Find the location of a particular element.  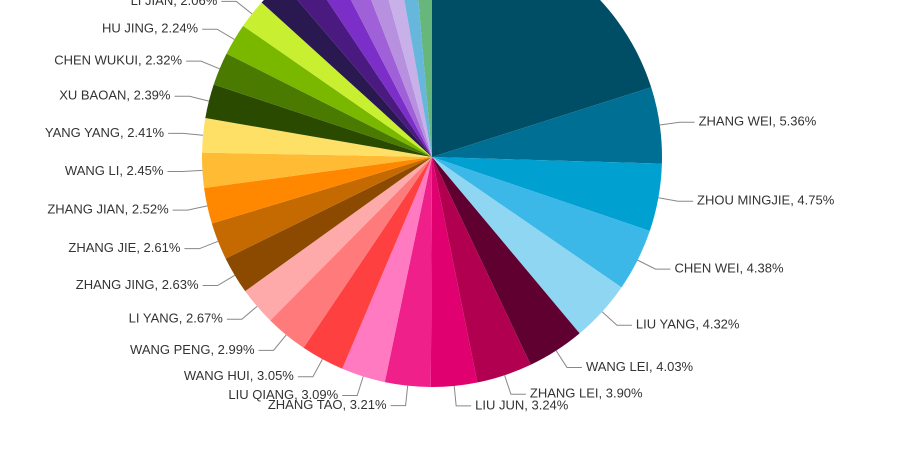

slice-label: ZHANG JIAN, 2.52% is located at coordinates (108, 209).